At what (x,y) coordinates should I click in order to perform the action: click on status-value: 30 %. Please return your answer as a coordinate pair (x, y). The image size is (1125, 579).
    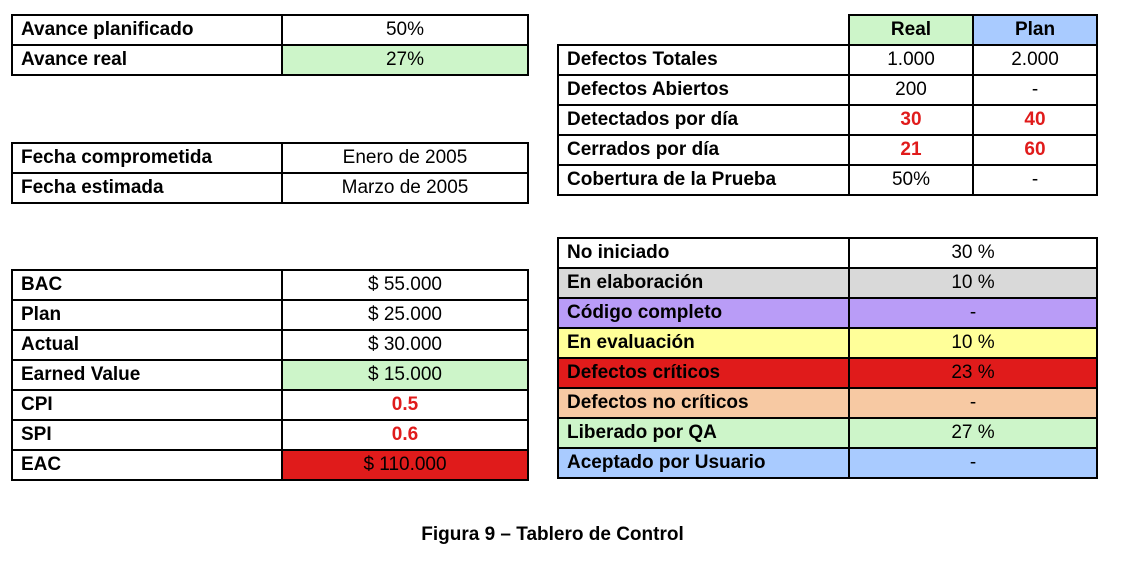
    Looking at the image, I should click on (973, 253).